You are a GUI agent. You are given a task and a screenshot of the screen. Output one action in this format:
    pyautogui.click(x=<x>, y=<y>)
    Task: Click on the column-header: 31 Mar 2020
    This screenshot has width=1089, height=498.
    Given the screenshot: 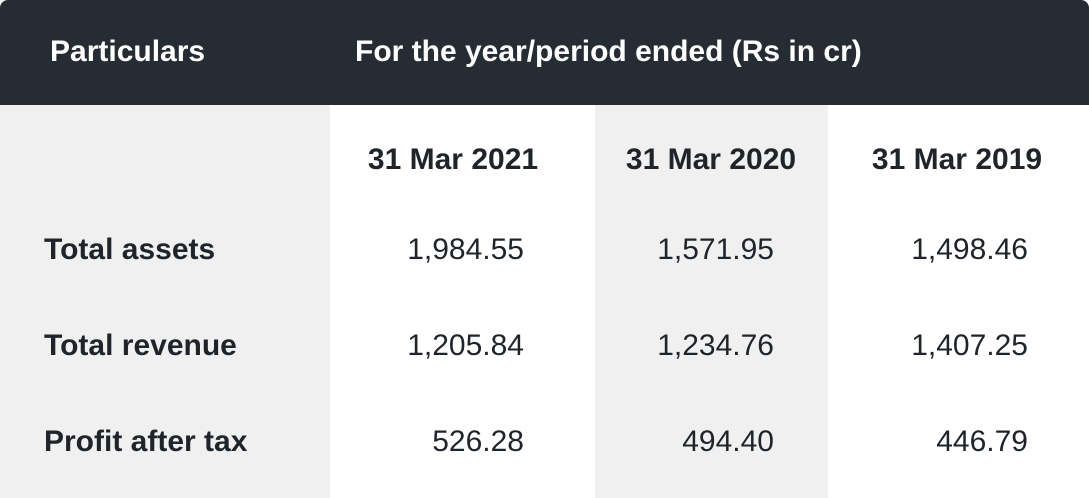 What is the action you would take?
    pyautogui.click(x=711, y=159)
    